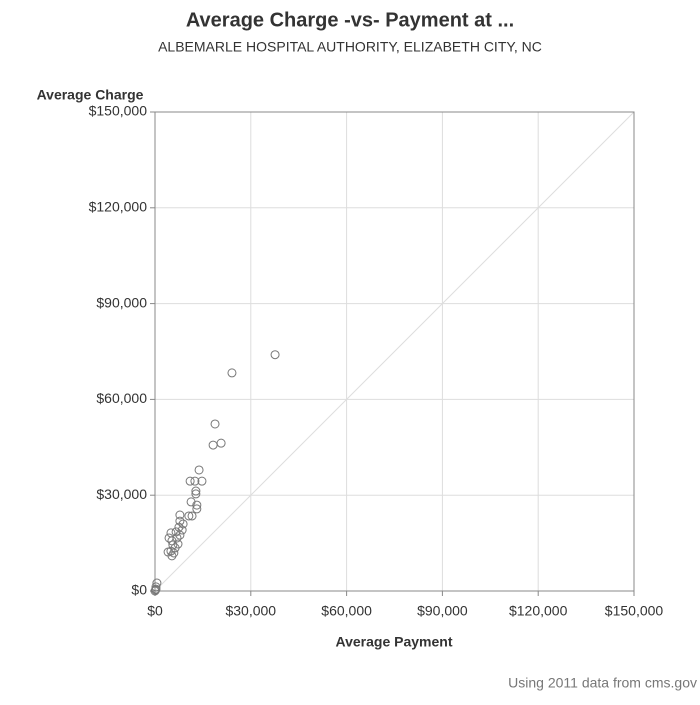 The width and height of the screenshot is (700, 705). What do you see at coordinates (634, 611) in the screenshot?
I see `x-tick-label: $150,000` at bounding box center [634, 611].